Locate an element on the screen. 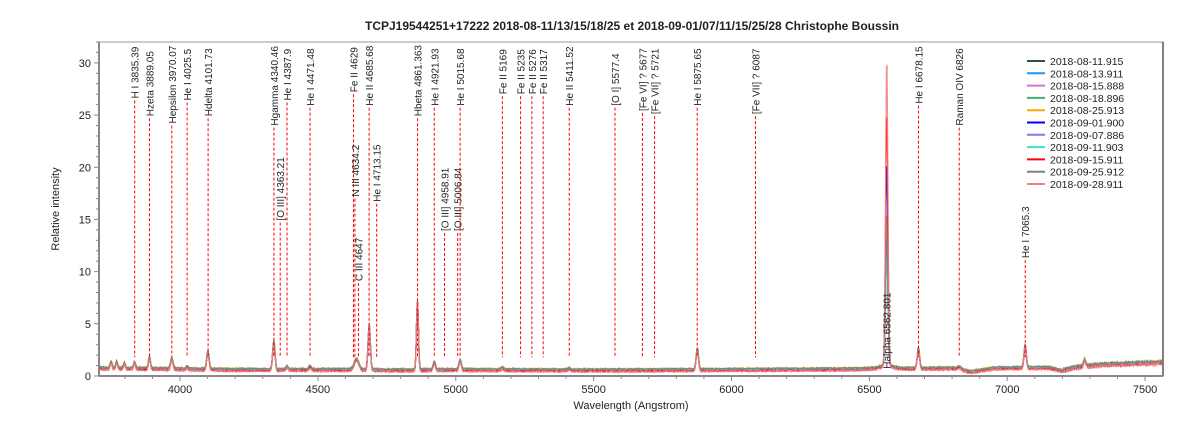 The image size is (1200, 434). x-tick-label: 6000 is located at coordinates (731, 390).